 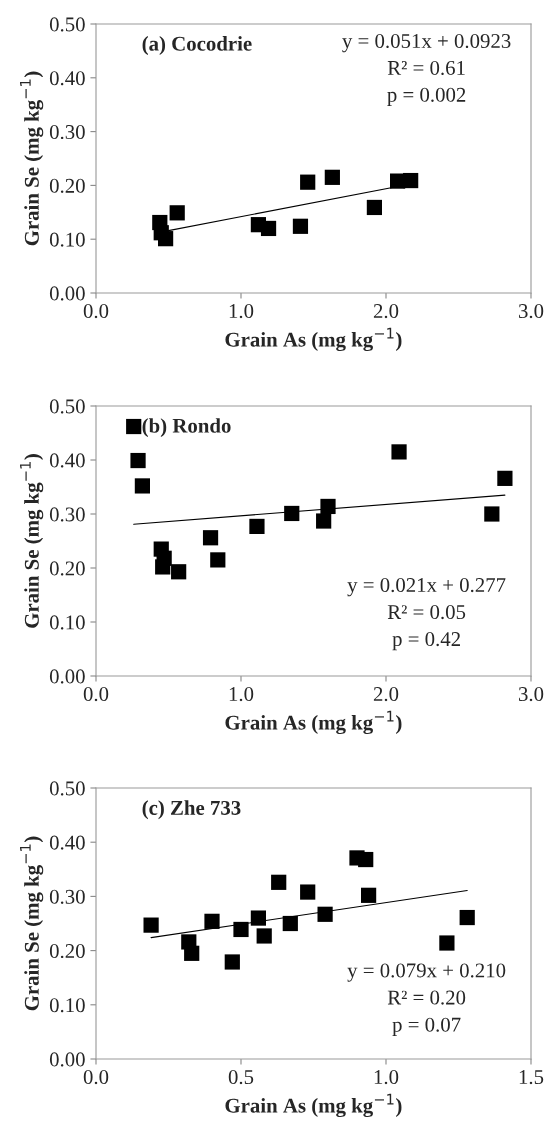 I want to click on annotation: p = 0.07, so click(x=426, y=1026).